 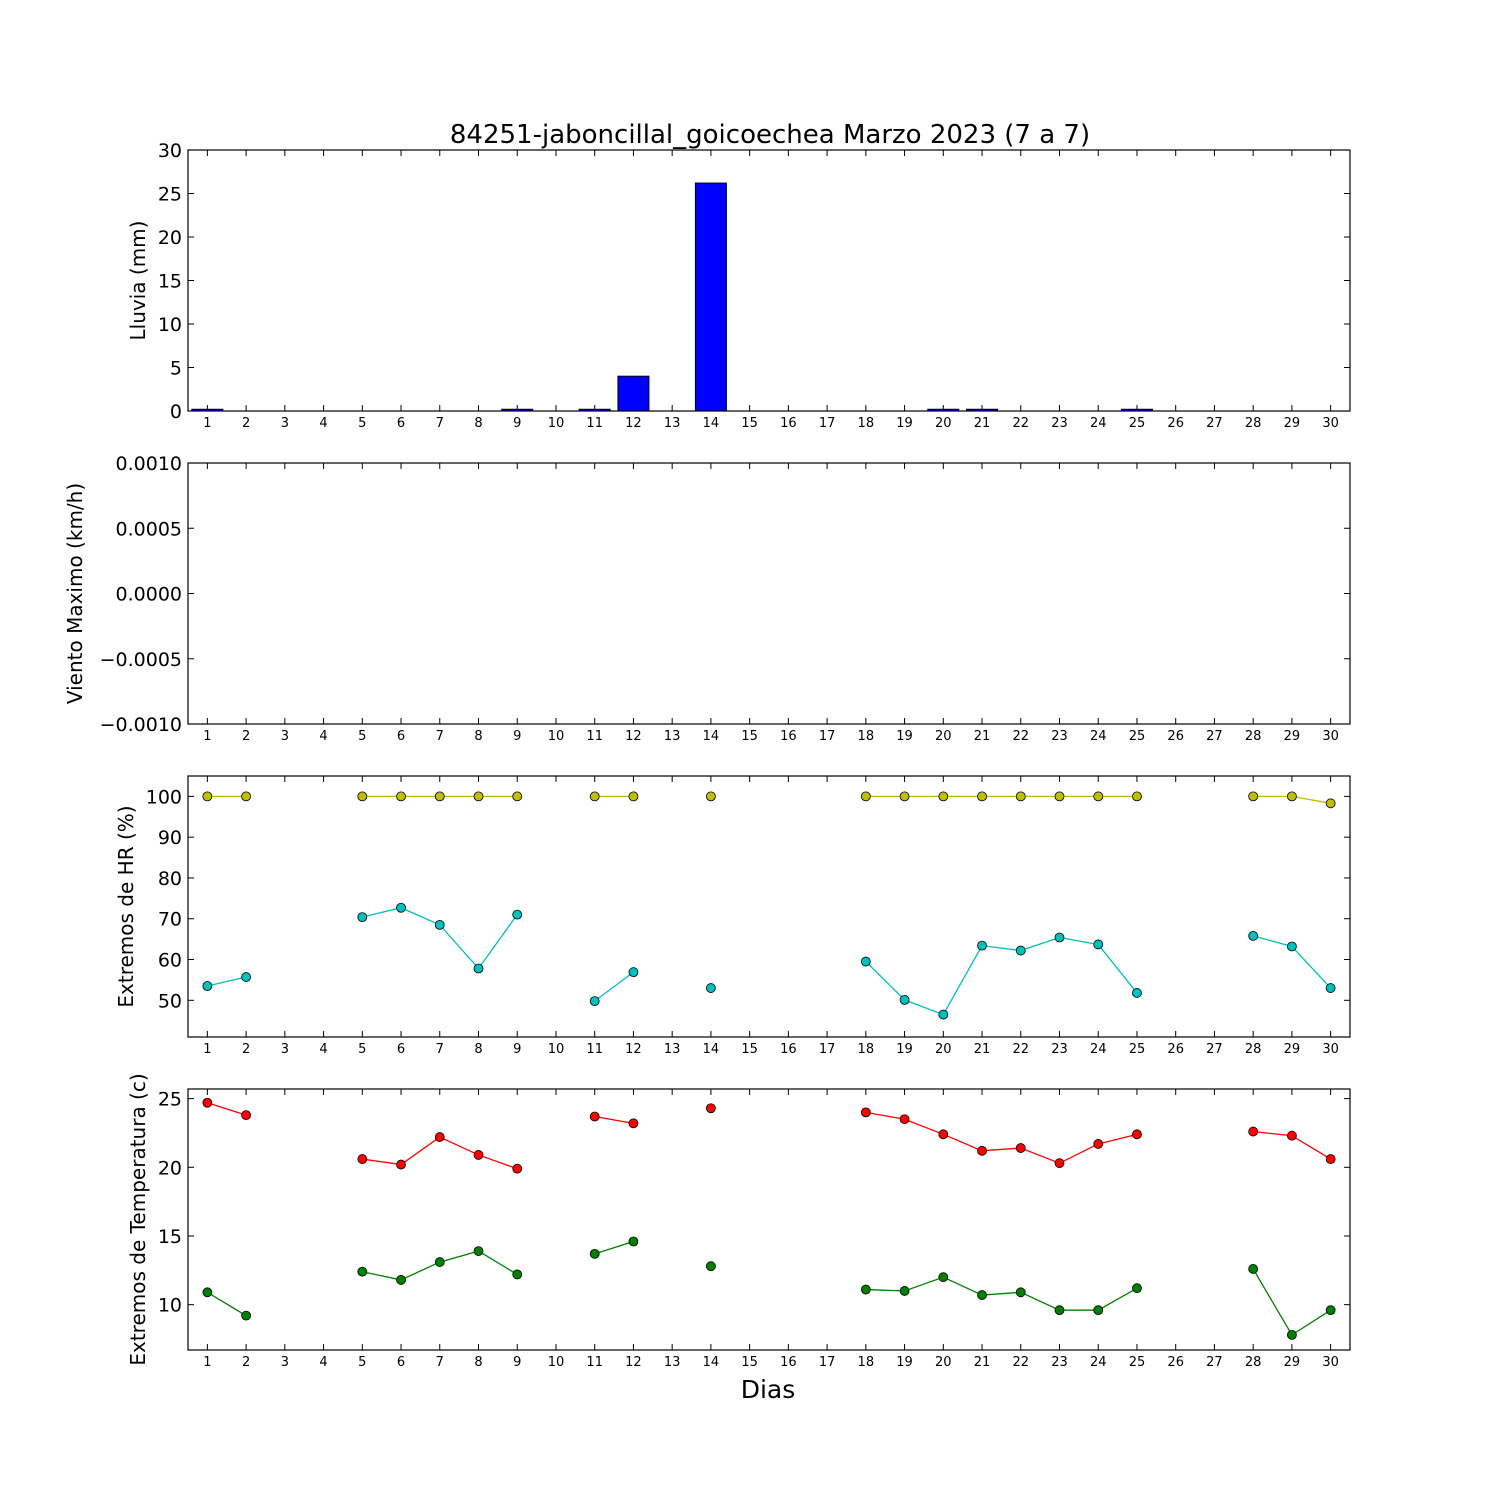 What do you see at coordinates (126, 906) in the screenshot?
I see `y-axis-label: Extremos de HR (%)` at bounding box center [126, 906].